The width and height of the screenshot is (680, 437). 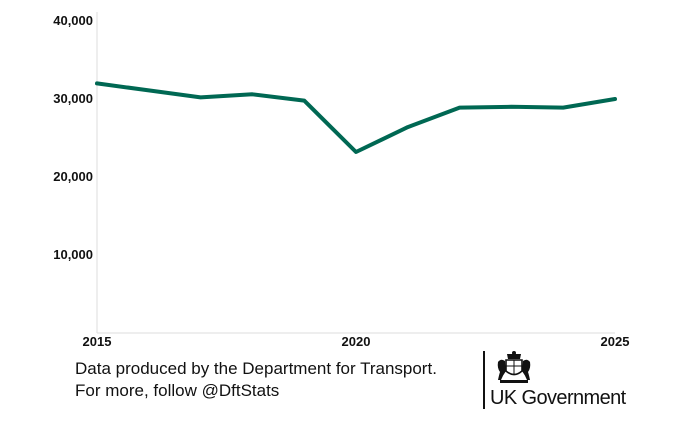 What do you see at coordinates (73, 98) in the screenshot?
I see `y-tick-label: 30,000` at bounding box center [73, 98].